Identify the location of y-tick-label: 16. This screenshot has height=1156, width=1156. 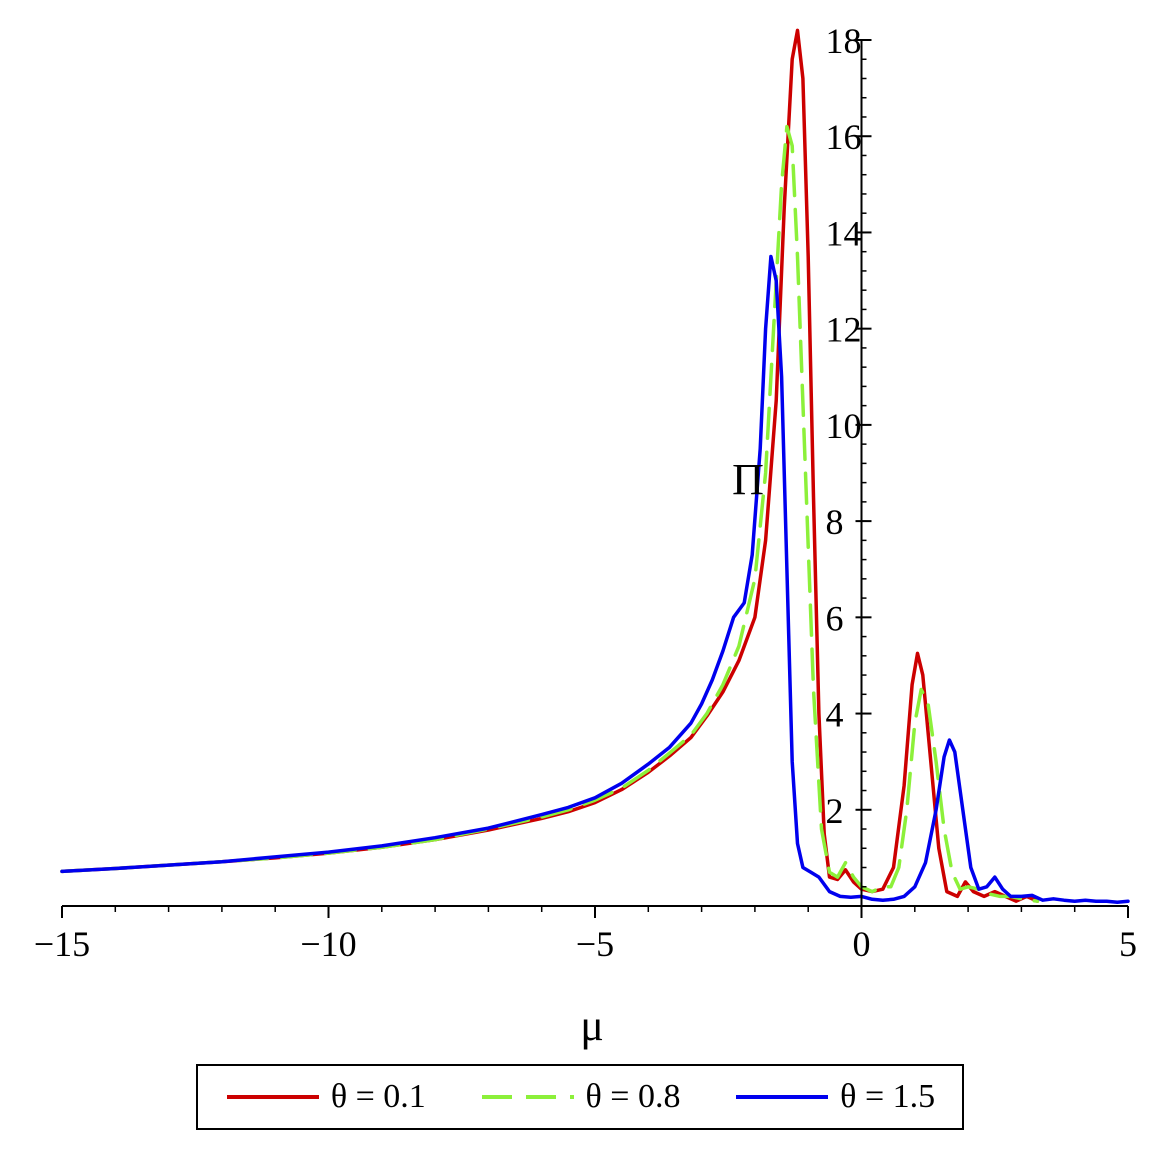
(844, 137).